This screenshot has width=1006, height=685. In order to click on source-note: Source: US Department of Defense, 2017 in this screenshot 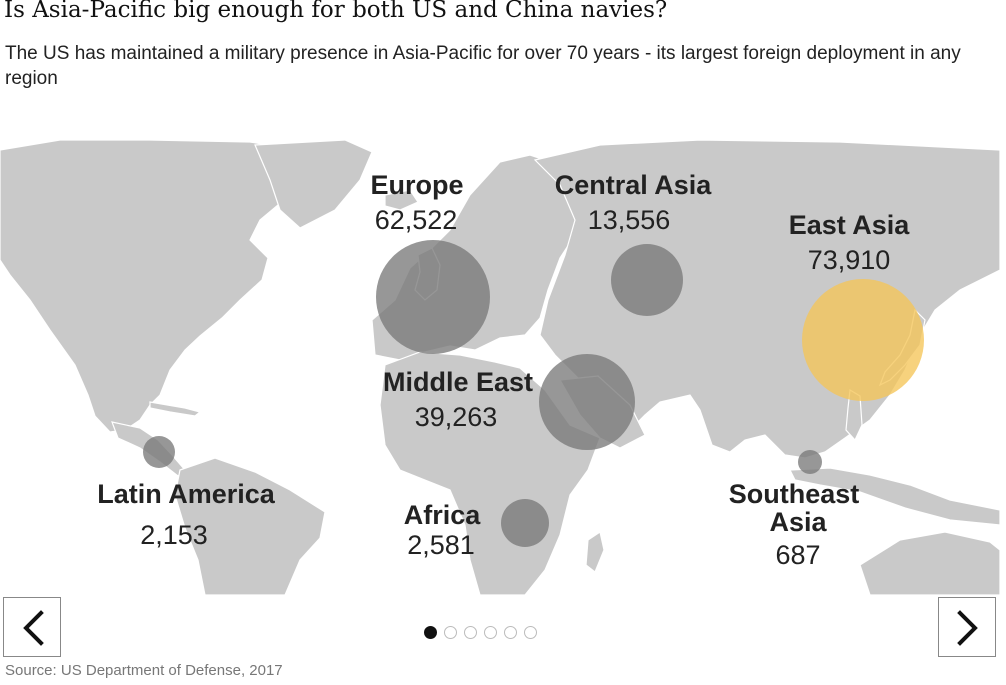, I will do `click(144, 670)`.